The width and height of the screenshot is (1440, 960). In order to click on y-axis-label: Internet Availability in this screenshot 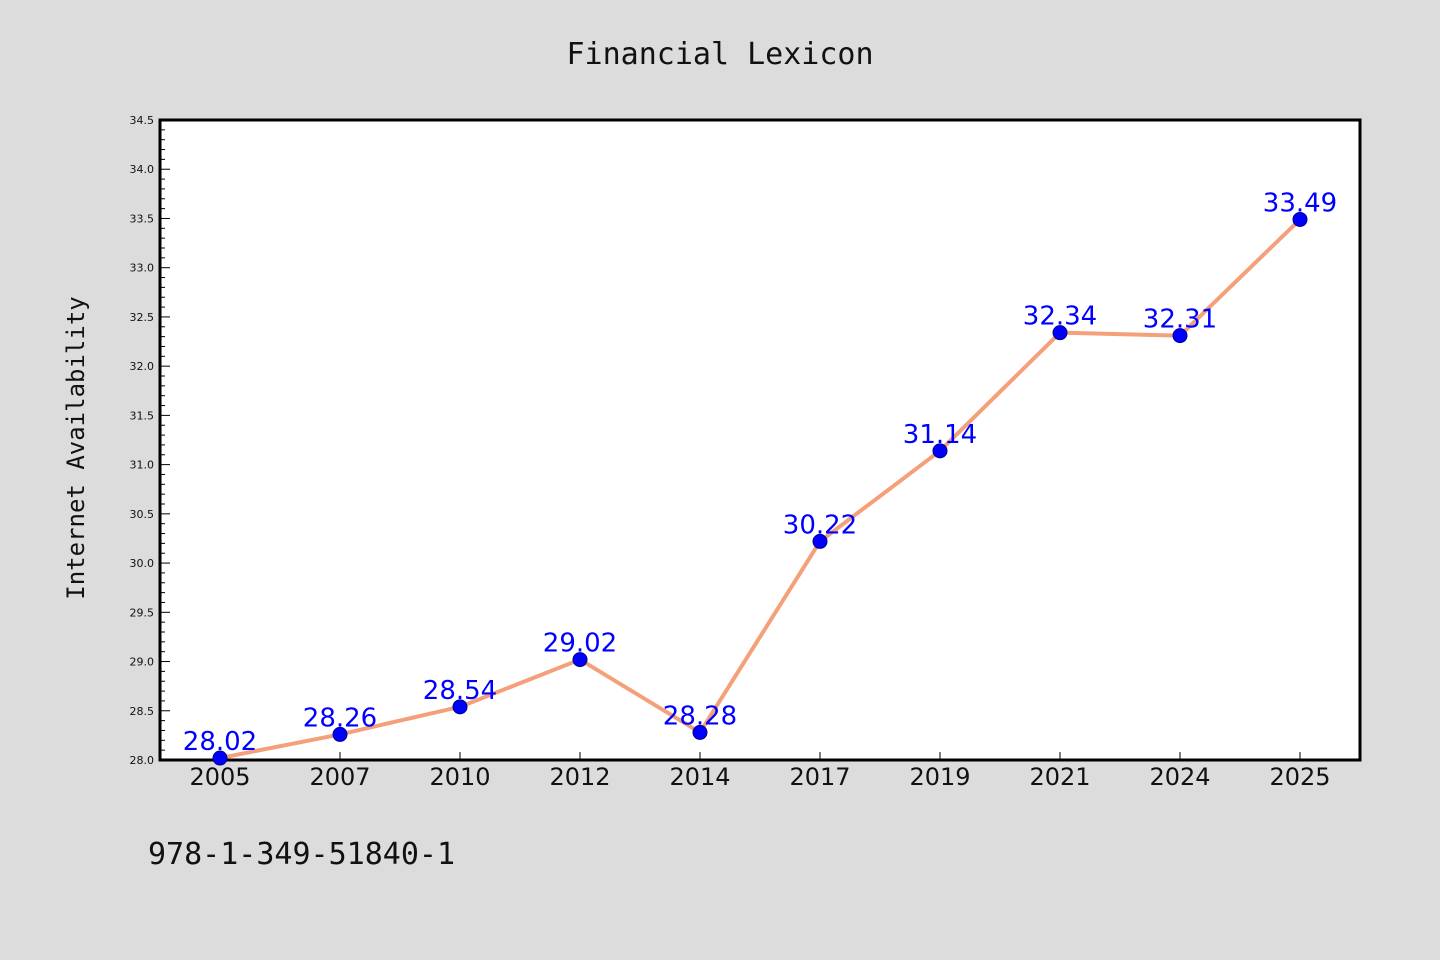, I will do `click(76, 447)`.